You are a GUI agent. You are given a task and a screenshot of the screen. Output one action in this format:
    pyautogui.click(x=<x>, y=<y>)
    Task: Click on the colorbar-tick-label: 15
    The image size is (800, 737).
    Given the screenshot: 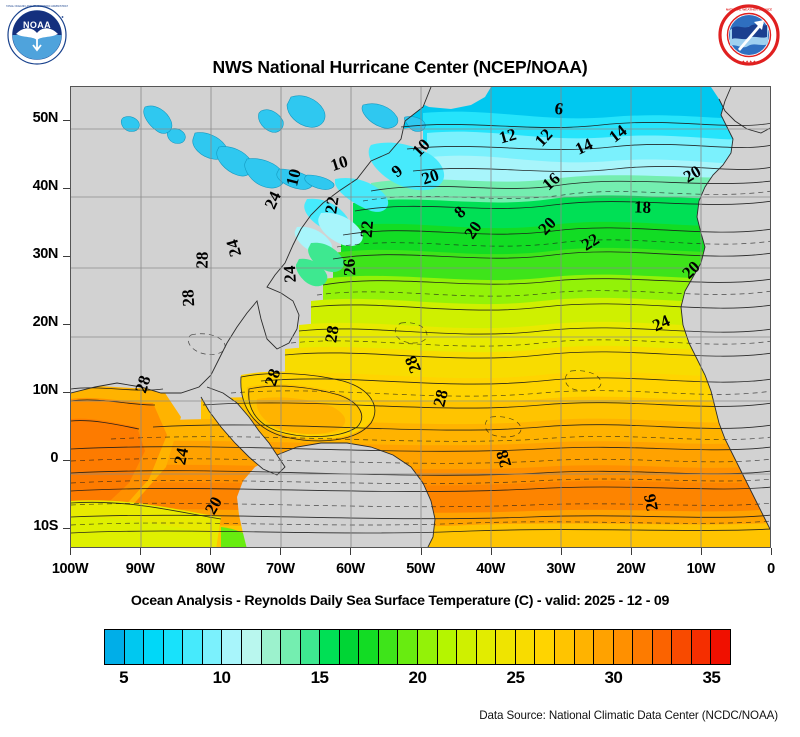 What is the action you would take?
    pyautogui.click(x=319, y=677)
    